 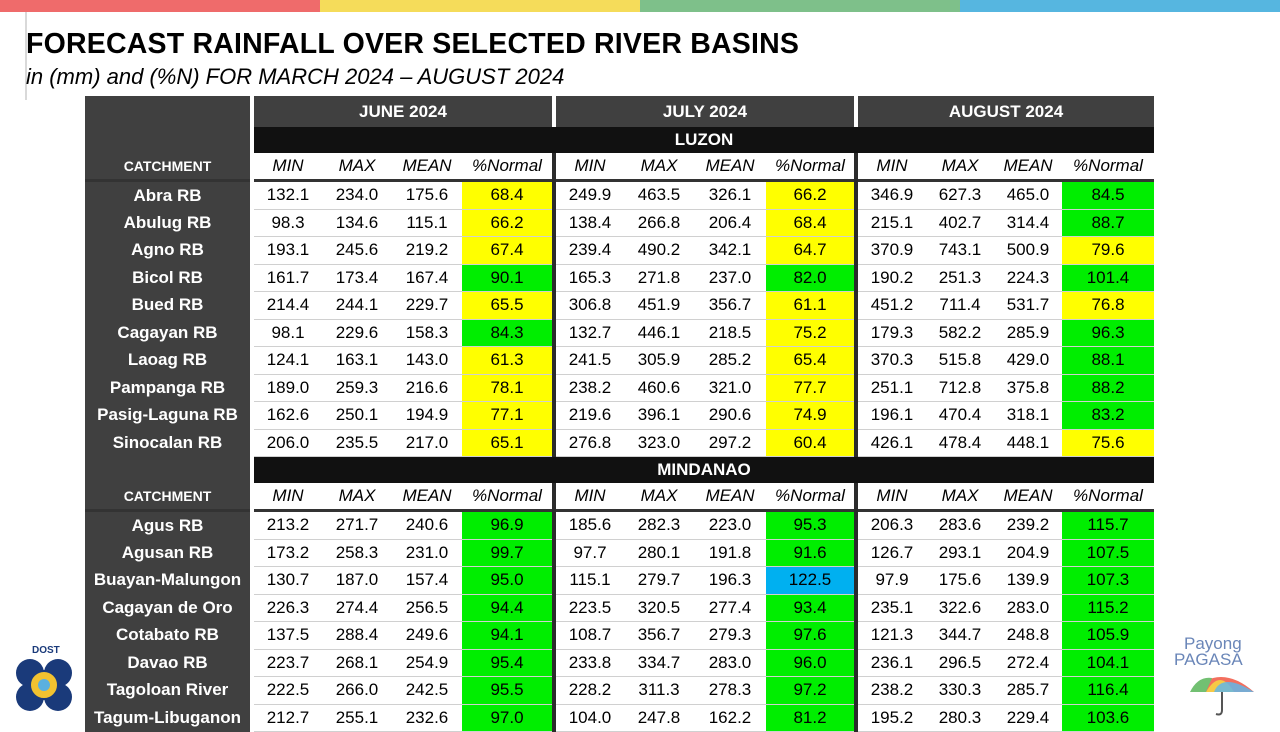 What do you see at coordinates (508, 663) in the screenshot?
I see `pct-normal-cell: 95.4` at bounding box center [508, 663].